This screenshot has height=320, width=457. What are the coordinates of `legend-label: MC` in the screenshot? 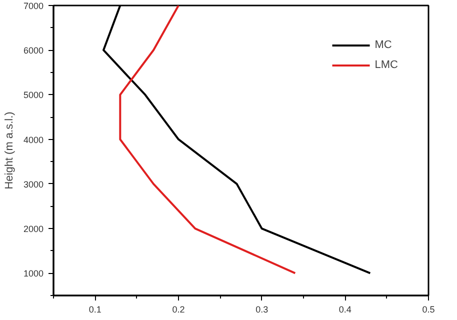 It's located at (383, 45).